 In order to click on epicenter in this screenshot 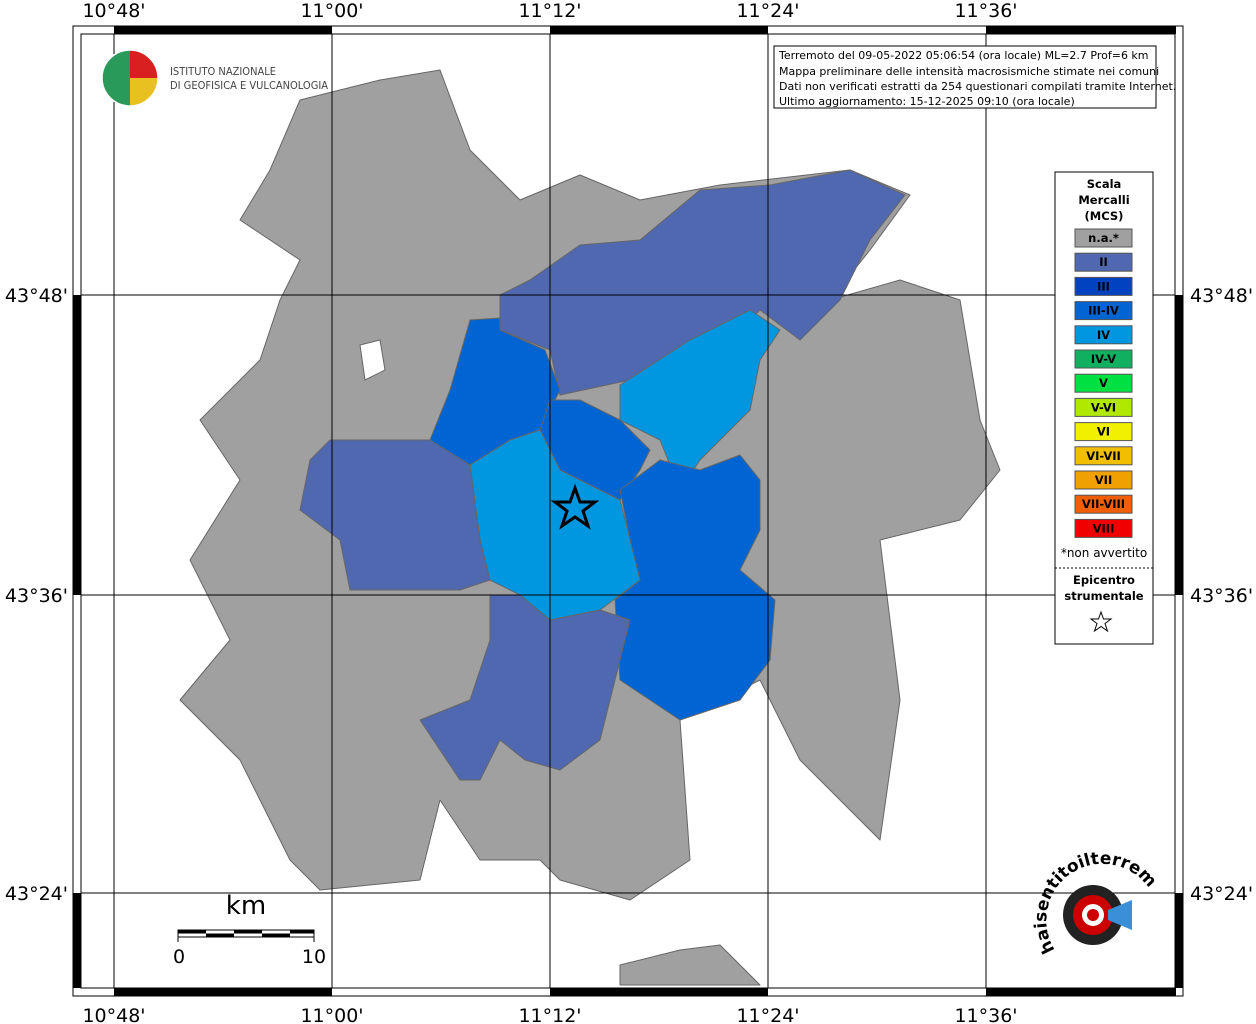, I will do `click(575, 506)`.